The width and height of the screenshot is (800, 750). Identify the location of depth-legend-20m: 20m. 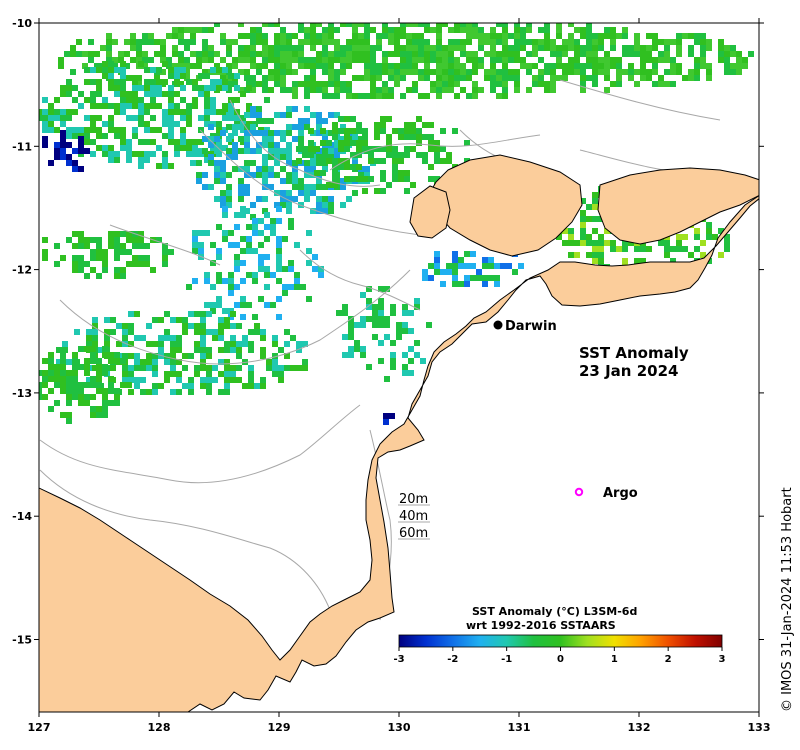
(413, 499).